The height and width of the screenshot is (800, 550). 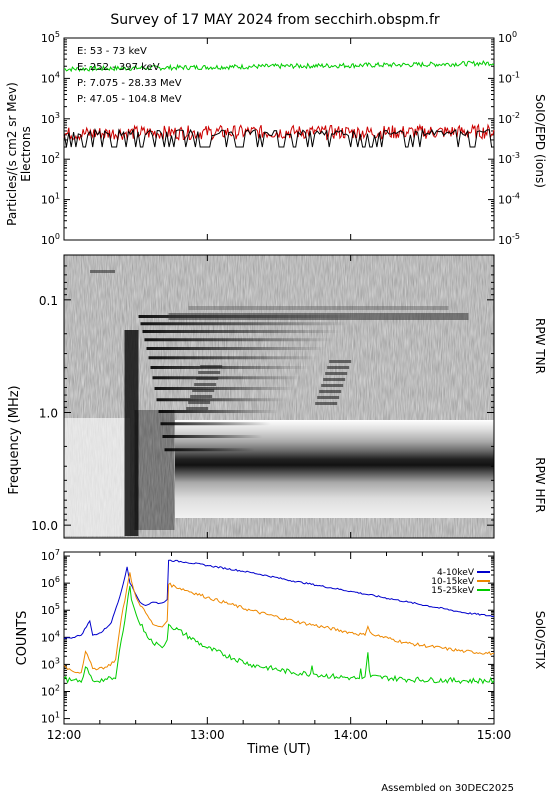 I want to click on epd-legend-entry: P: 47.05 - 104.8 MeV, so click(x=129, y=99).